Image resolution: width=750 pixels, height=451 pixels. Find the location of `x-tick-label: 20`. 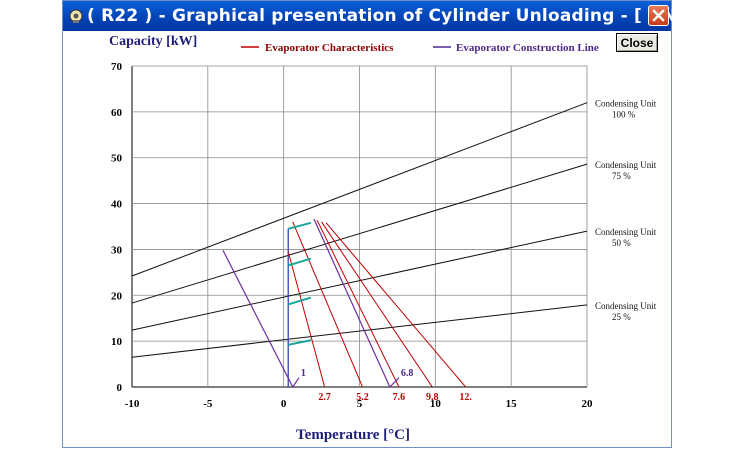

x-tick-label: 20 is located at coordinates (588, 404).